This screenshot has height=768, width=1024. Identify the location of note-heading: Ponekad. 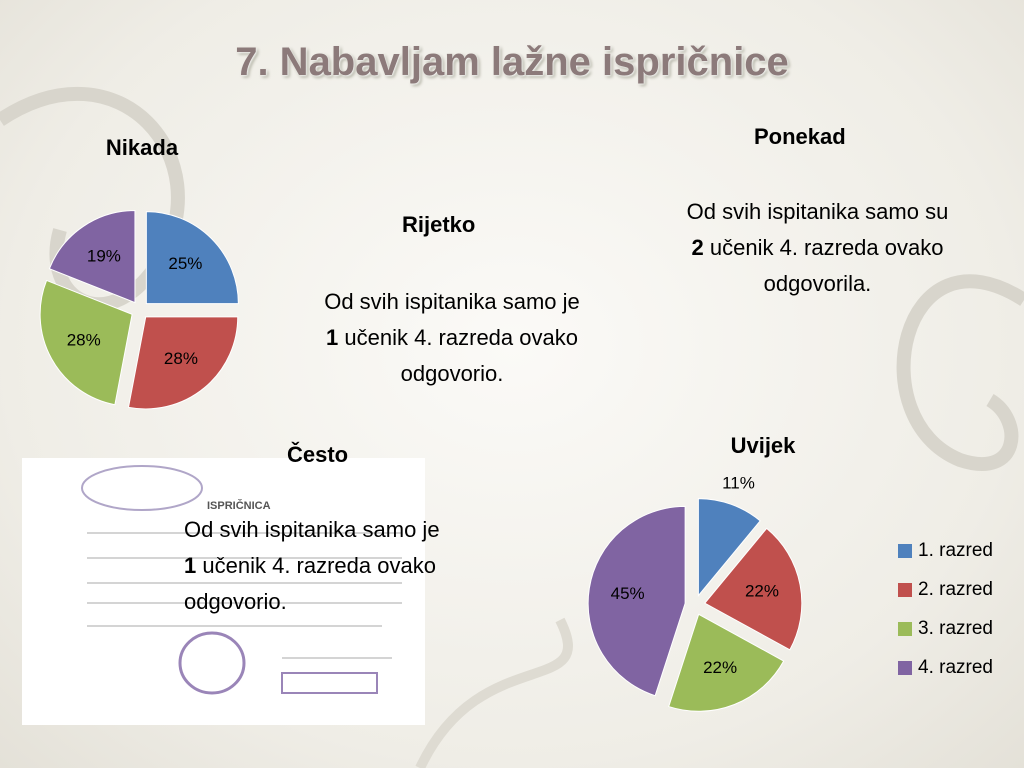
(800, 136).